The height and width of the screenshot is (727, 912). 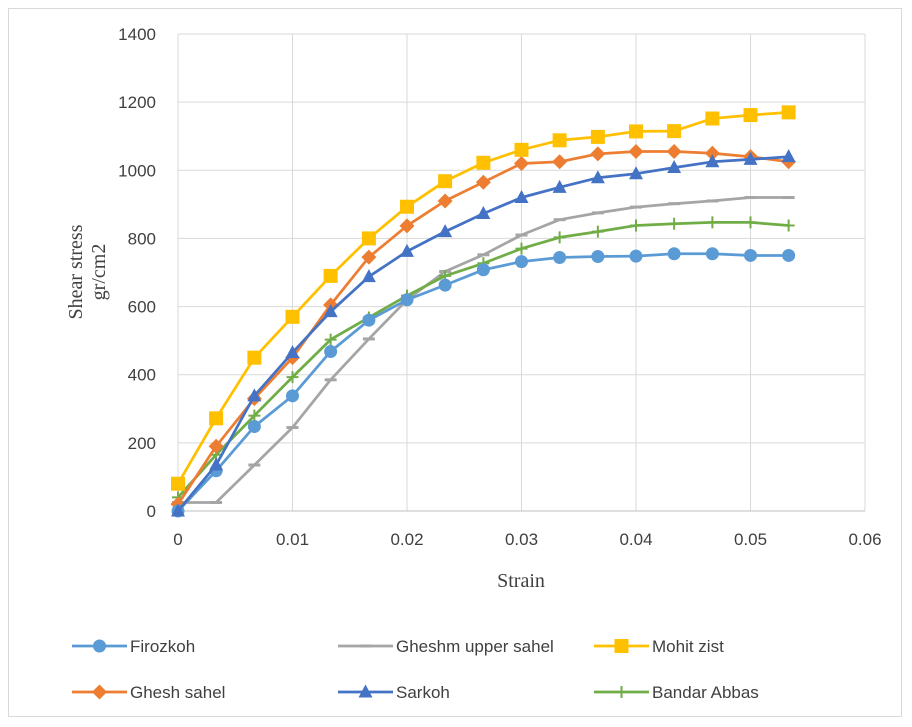 What do you see at coordinates (76, 271) in the screenshot?
I see `y-axis-title-line1: Shear stress` at bounding box center [76, 271].